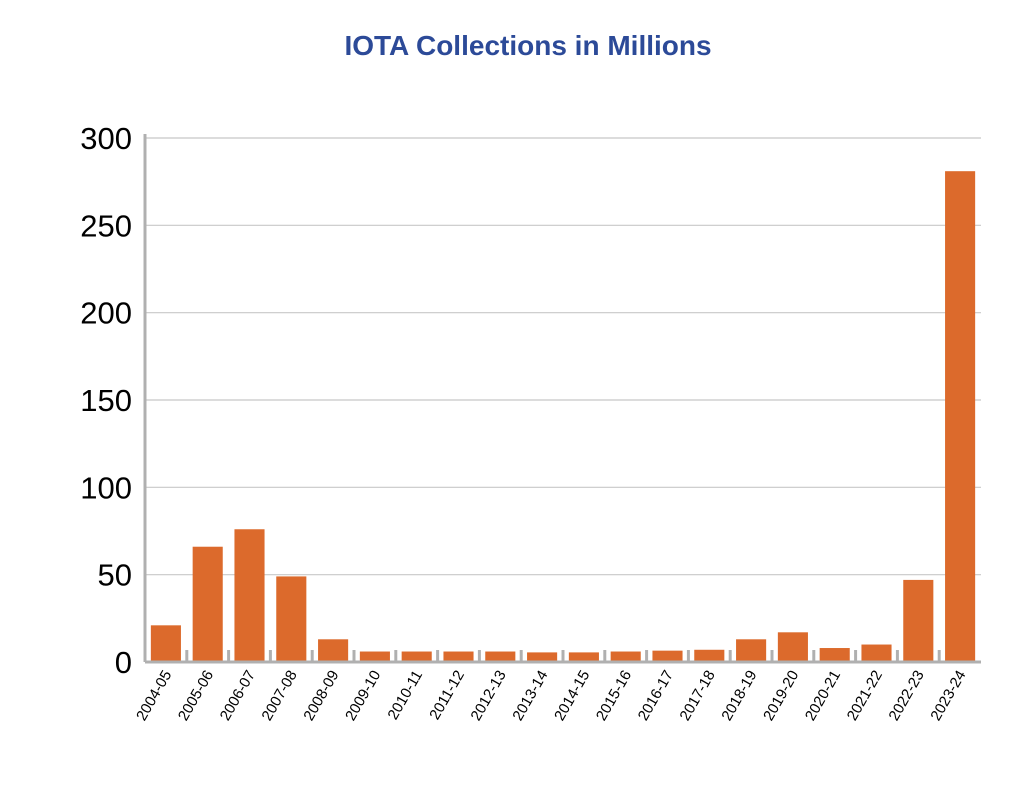  What do you see at coordinates (823, 696) in the screenshot?
I see `x-tick-label: 2020-21` at bounding box center [823, 696].